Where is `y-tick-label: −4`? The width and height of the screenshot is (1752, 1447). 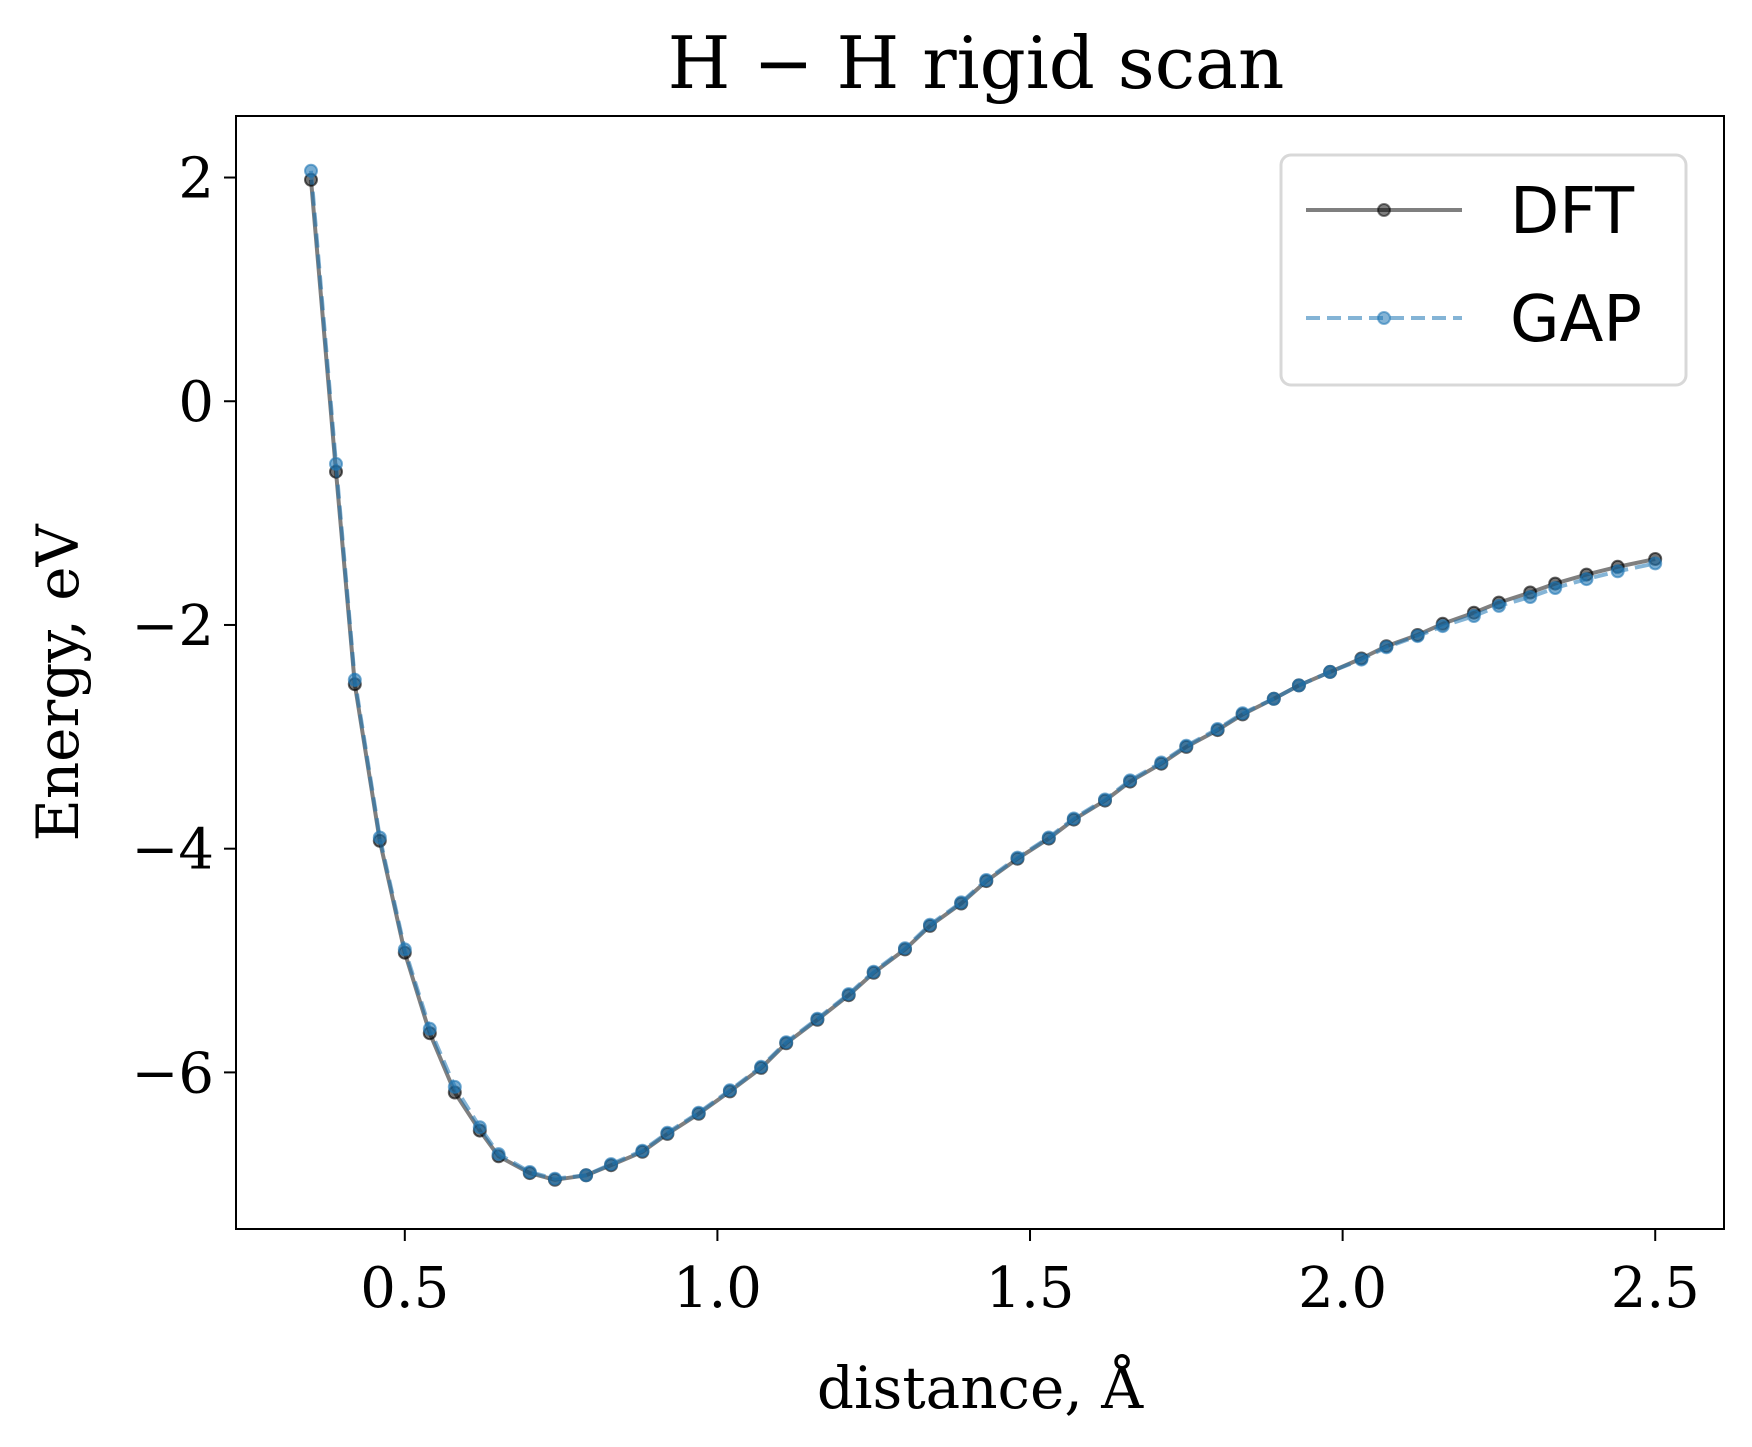
y-tick-label: −4 is located at coordinates (172, 850).